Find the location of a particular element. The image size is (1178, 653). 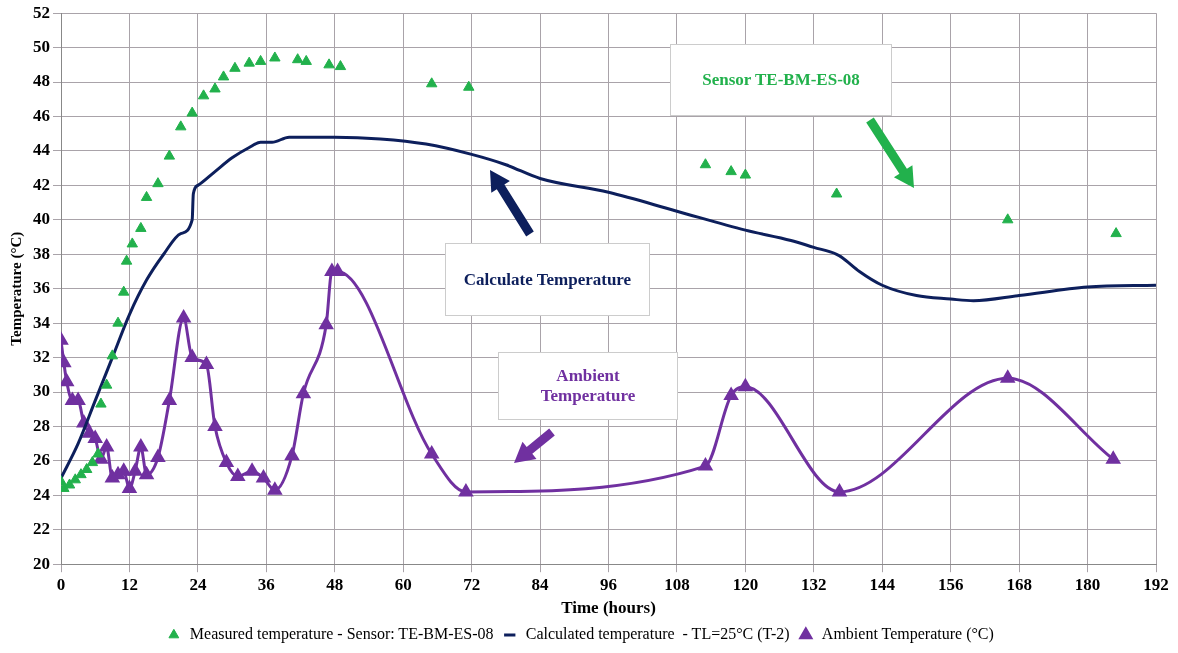

x-tick-label: 168 is located at coordinates (1019, 584).